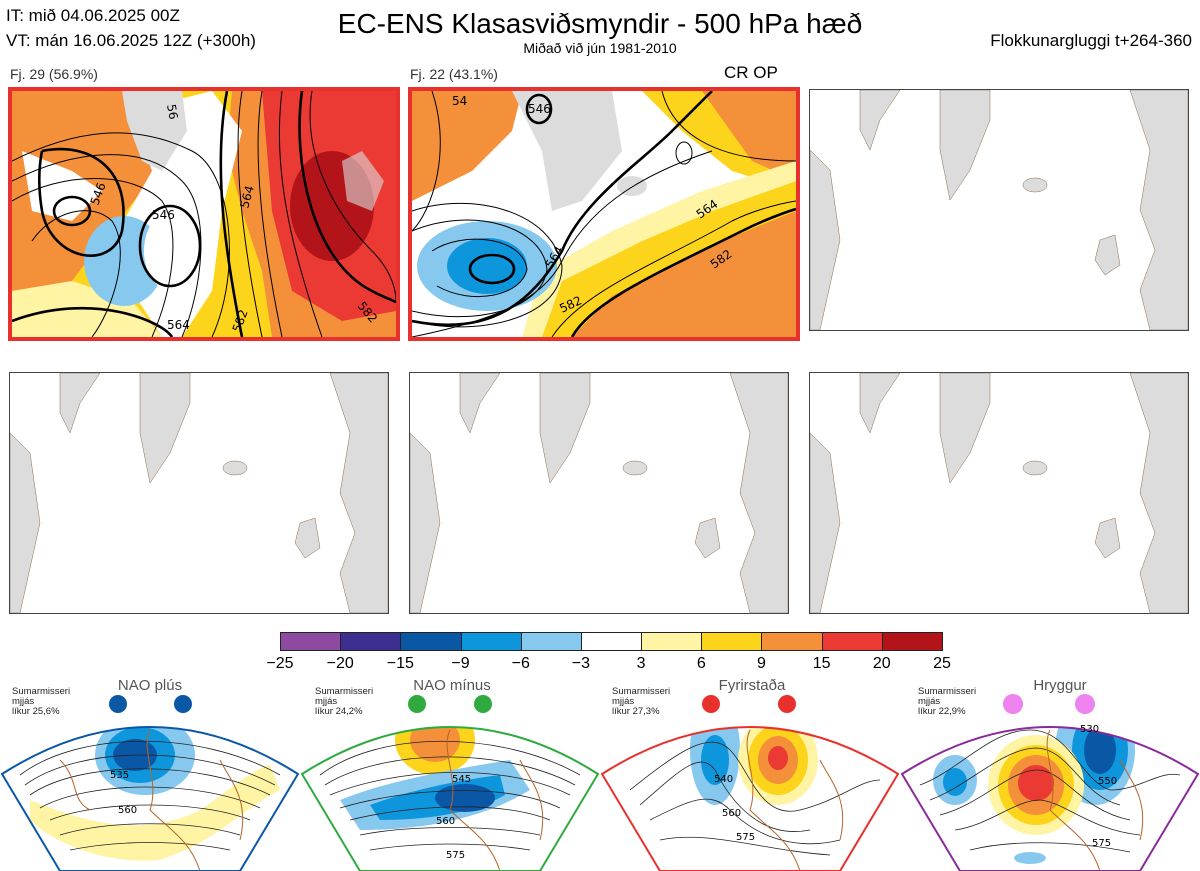 This screenshot has width=1200, height=871. I want to click on regime-info-blocking: Sumarmisseri mjjás líkur 27,3%, so click(641, 701).